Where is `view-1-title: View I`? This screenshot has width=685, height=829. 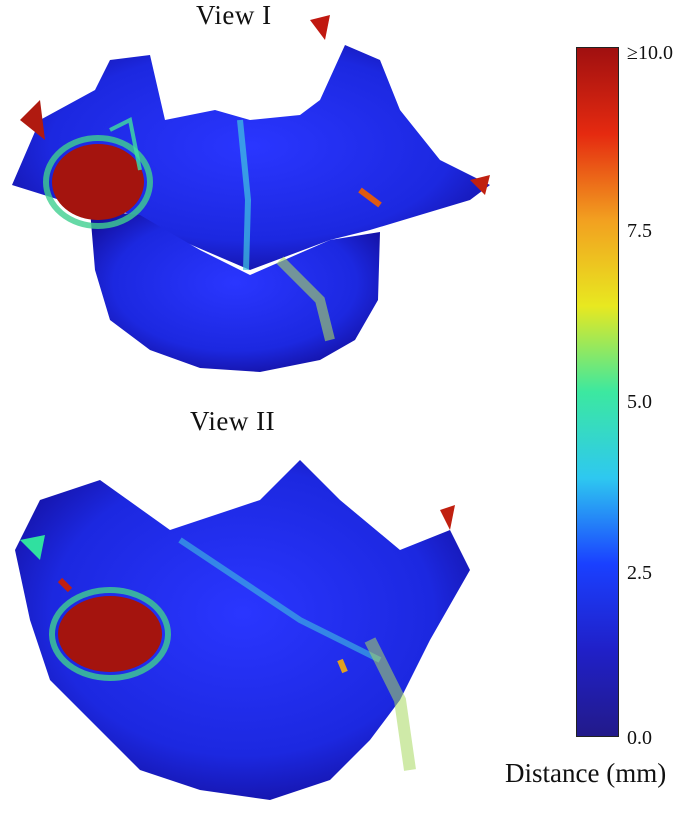
view-1-title: View I is located at coordinates (234, 15).